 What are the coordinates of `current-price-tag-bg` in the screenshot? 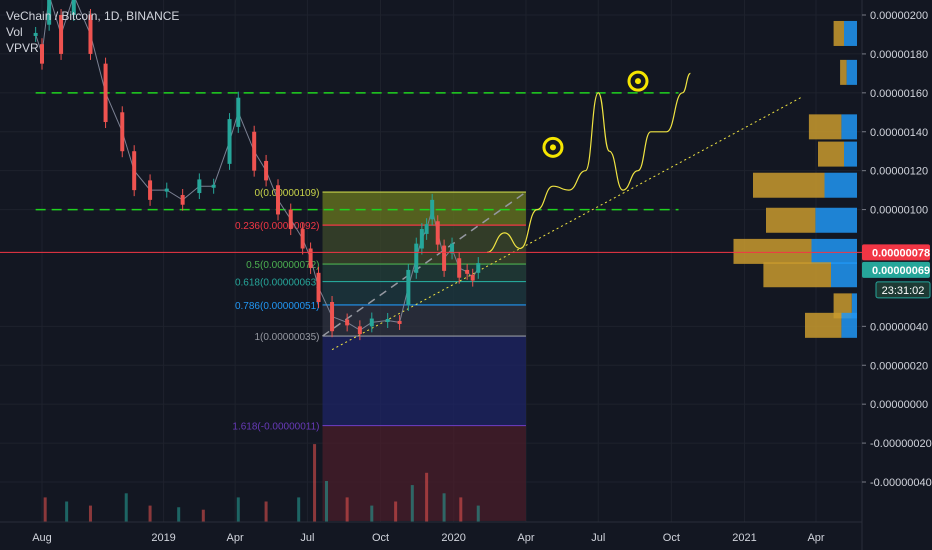 It's located at (896, 269).